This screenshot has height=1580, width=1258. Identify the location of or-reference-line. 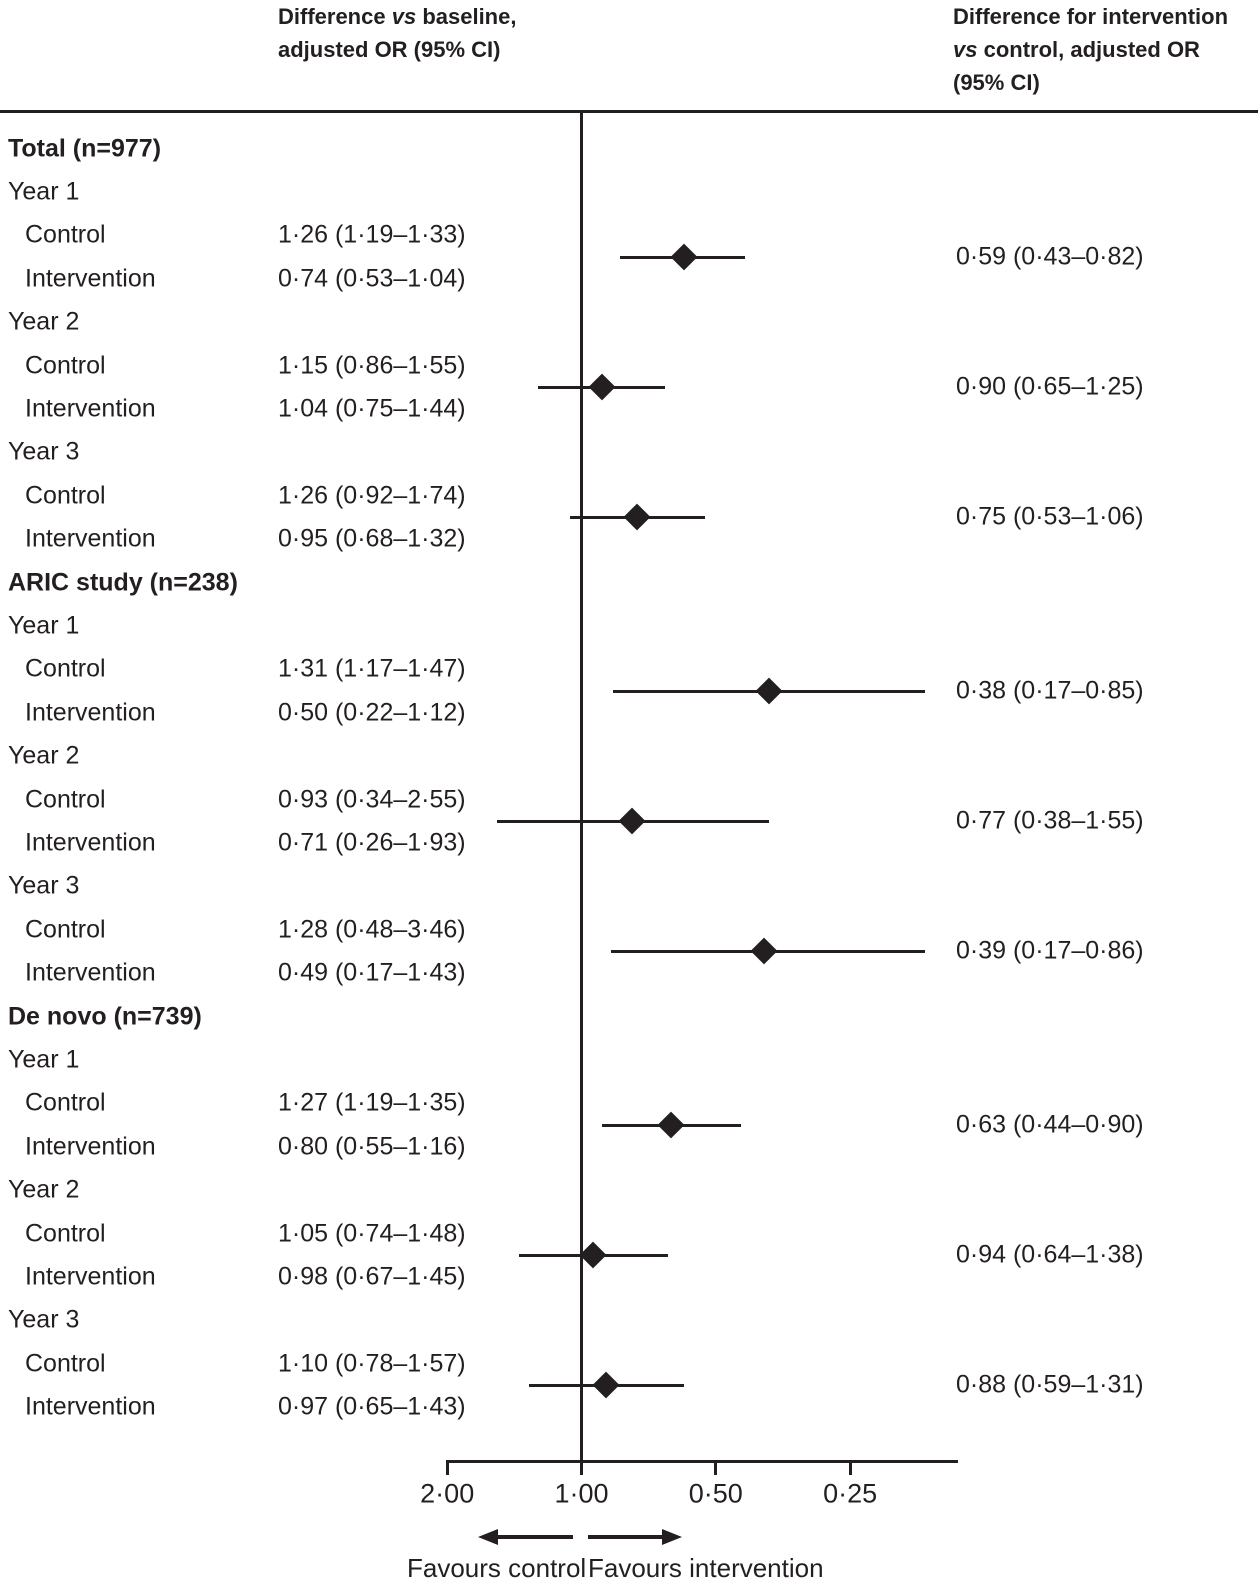
(581, 793).